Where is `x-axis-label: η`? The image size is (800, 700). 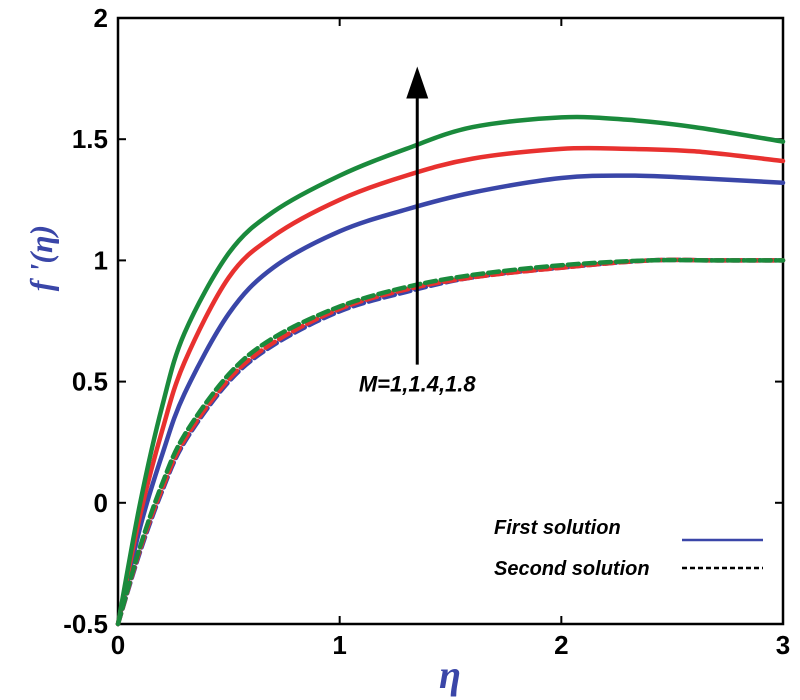 x-axis-label: η is located at coordinates (450, 674).